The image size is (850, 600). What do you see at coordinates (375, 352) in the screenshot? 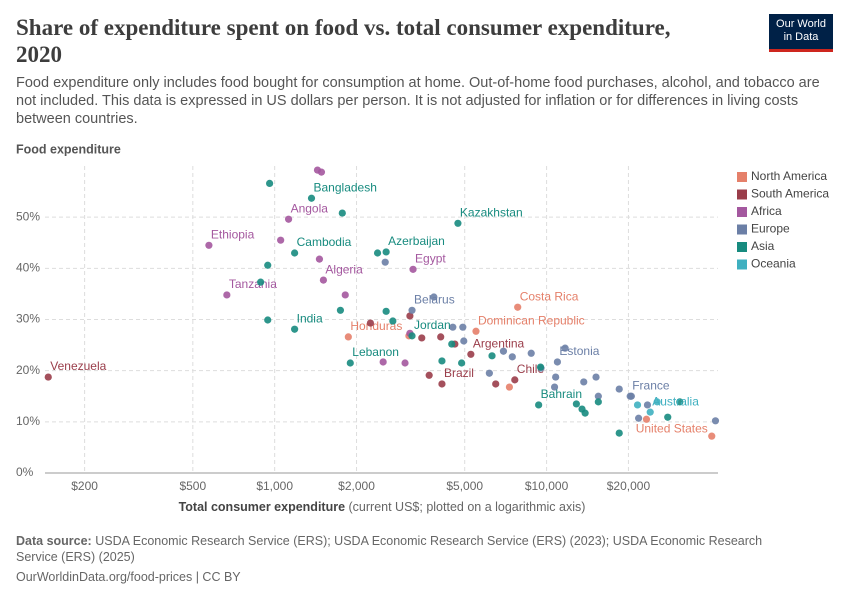
I see `point-label: Lebanon` at bounding box center [375, 352].